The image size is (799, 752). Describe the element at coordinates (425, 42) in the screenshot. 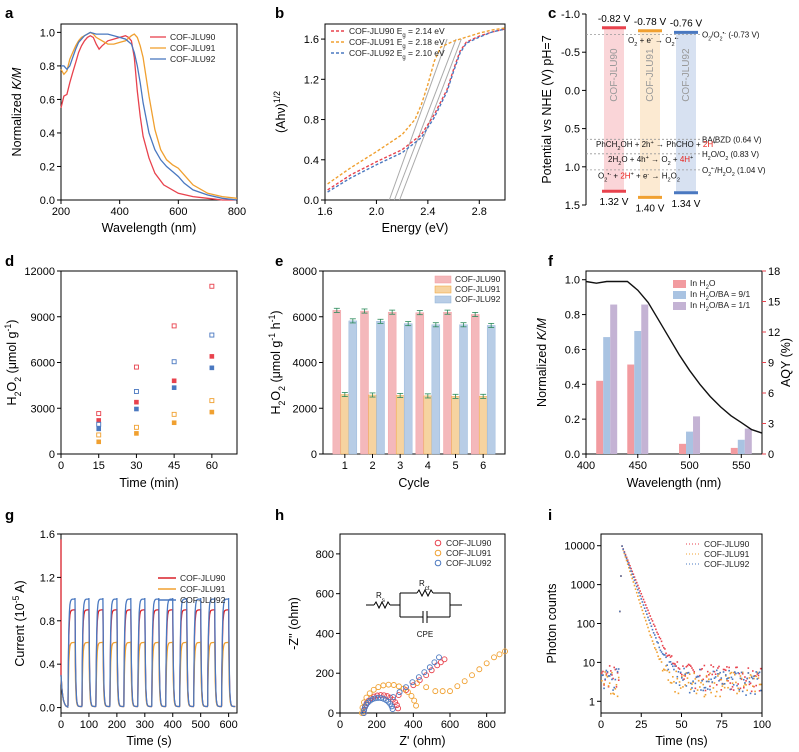

I see `text-span: = 2.18 eV` at that location.